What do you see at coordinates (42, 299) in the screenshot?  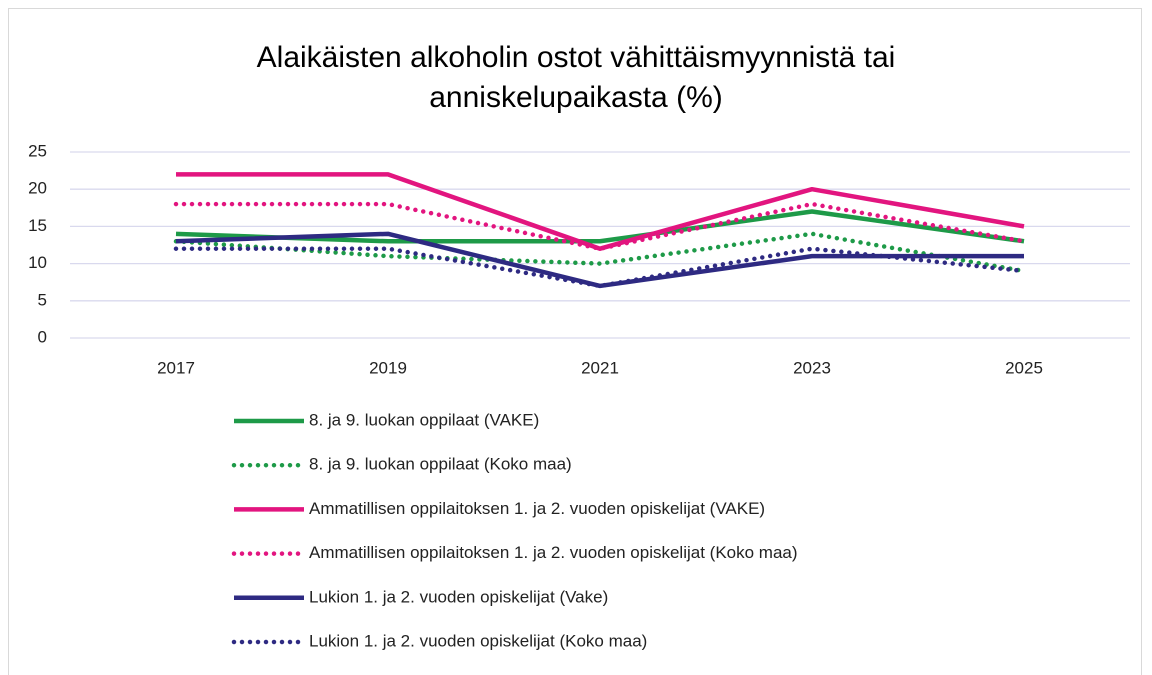 I see `y-tick-label: 5` at bounding box center [42, 299].